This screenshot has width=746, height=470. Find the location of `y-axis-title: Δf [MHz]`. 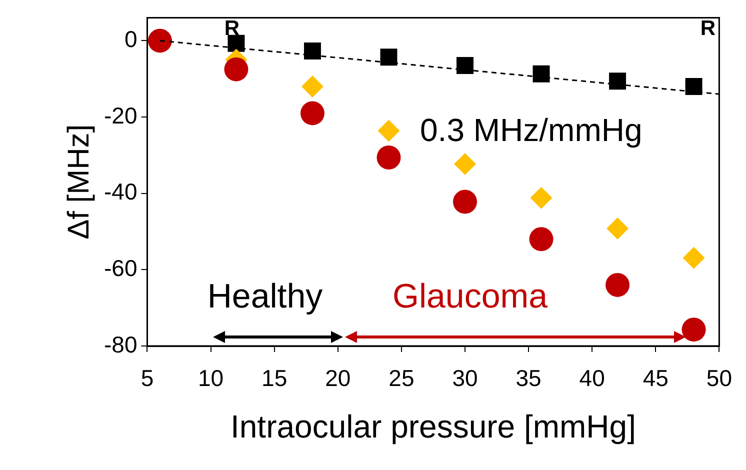

y-axis-title: Δf [MHz] is located at coordinates (79, 182).